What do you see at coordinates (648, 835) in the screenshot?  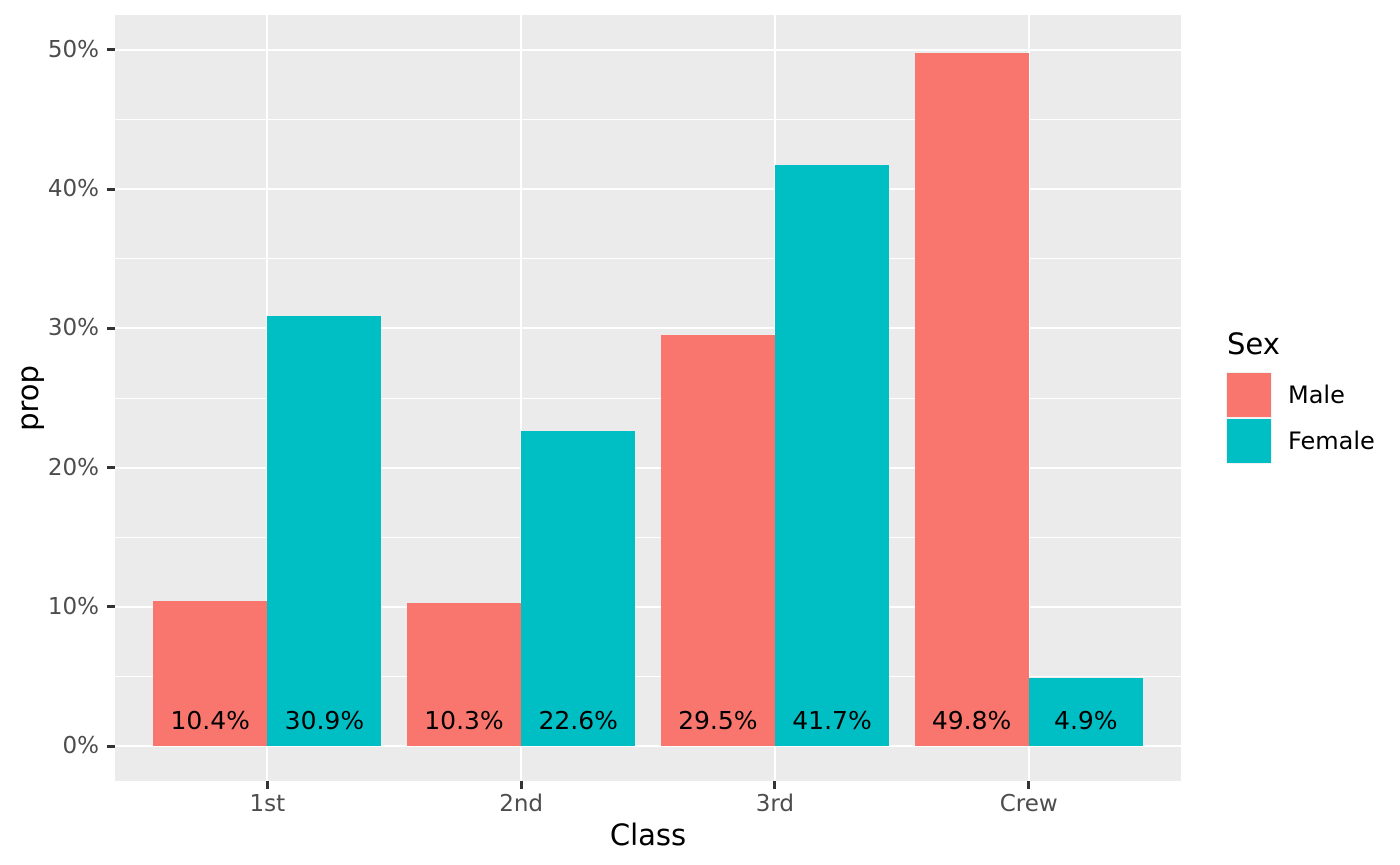 I see `x-axis-title: Class` at bounding box center [648, 835].